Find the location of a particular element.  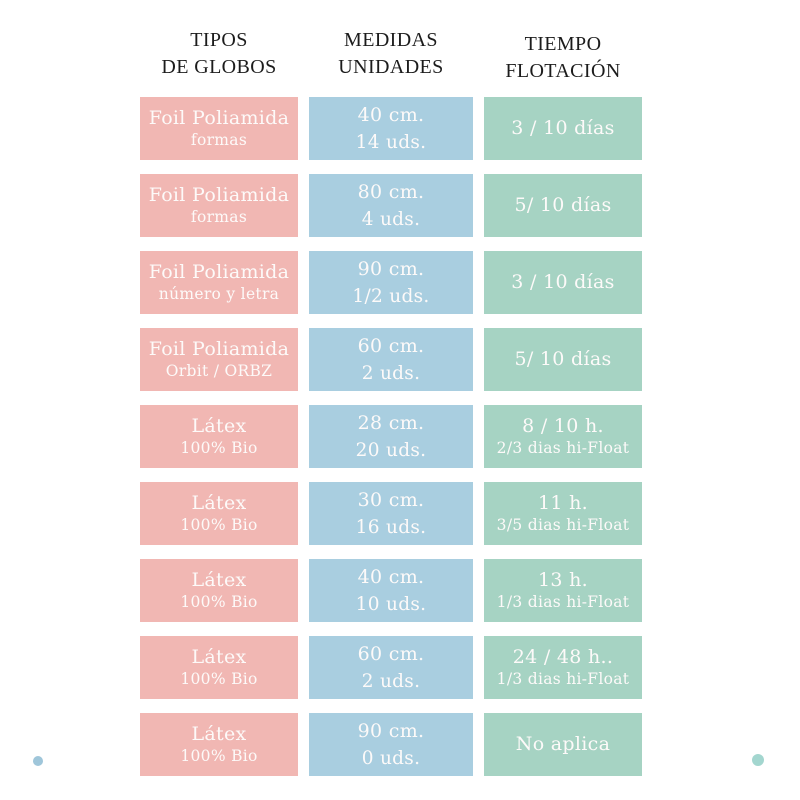

cell-line2: número y letra is located at coordinates (219, 294).